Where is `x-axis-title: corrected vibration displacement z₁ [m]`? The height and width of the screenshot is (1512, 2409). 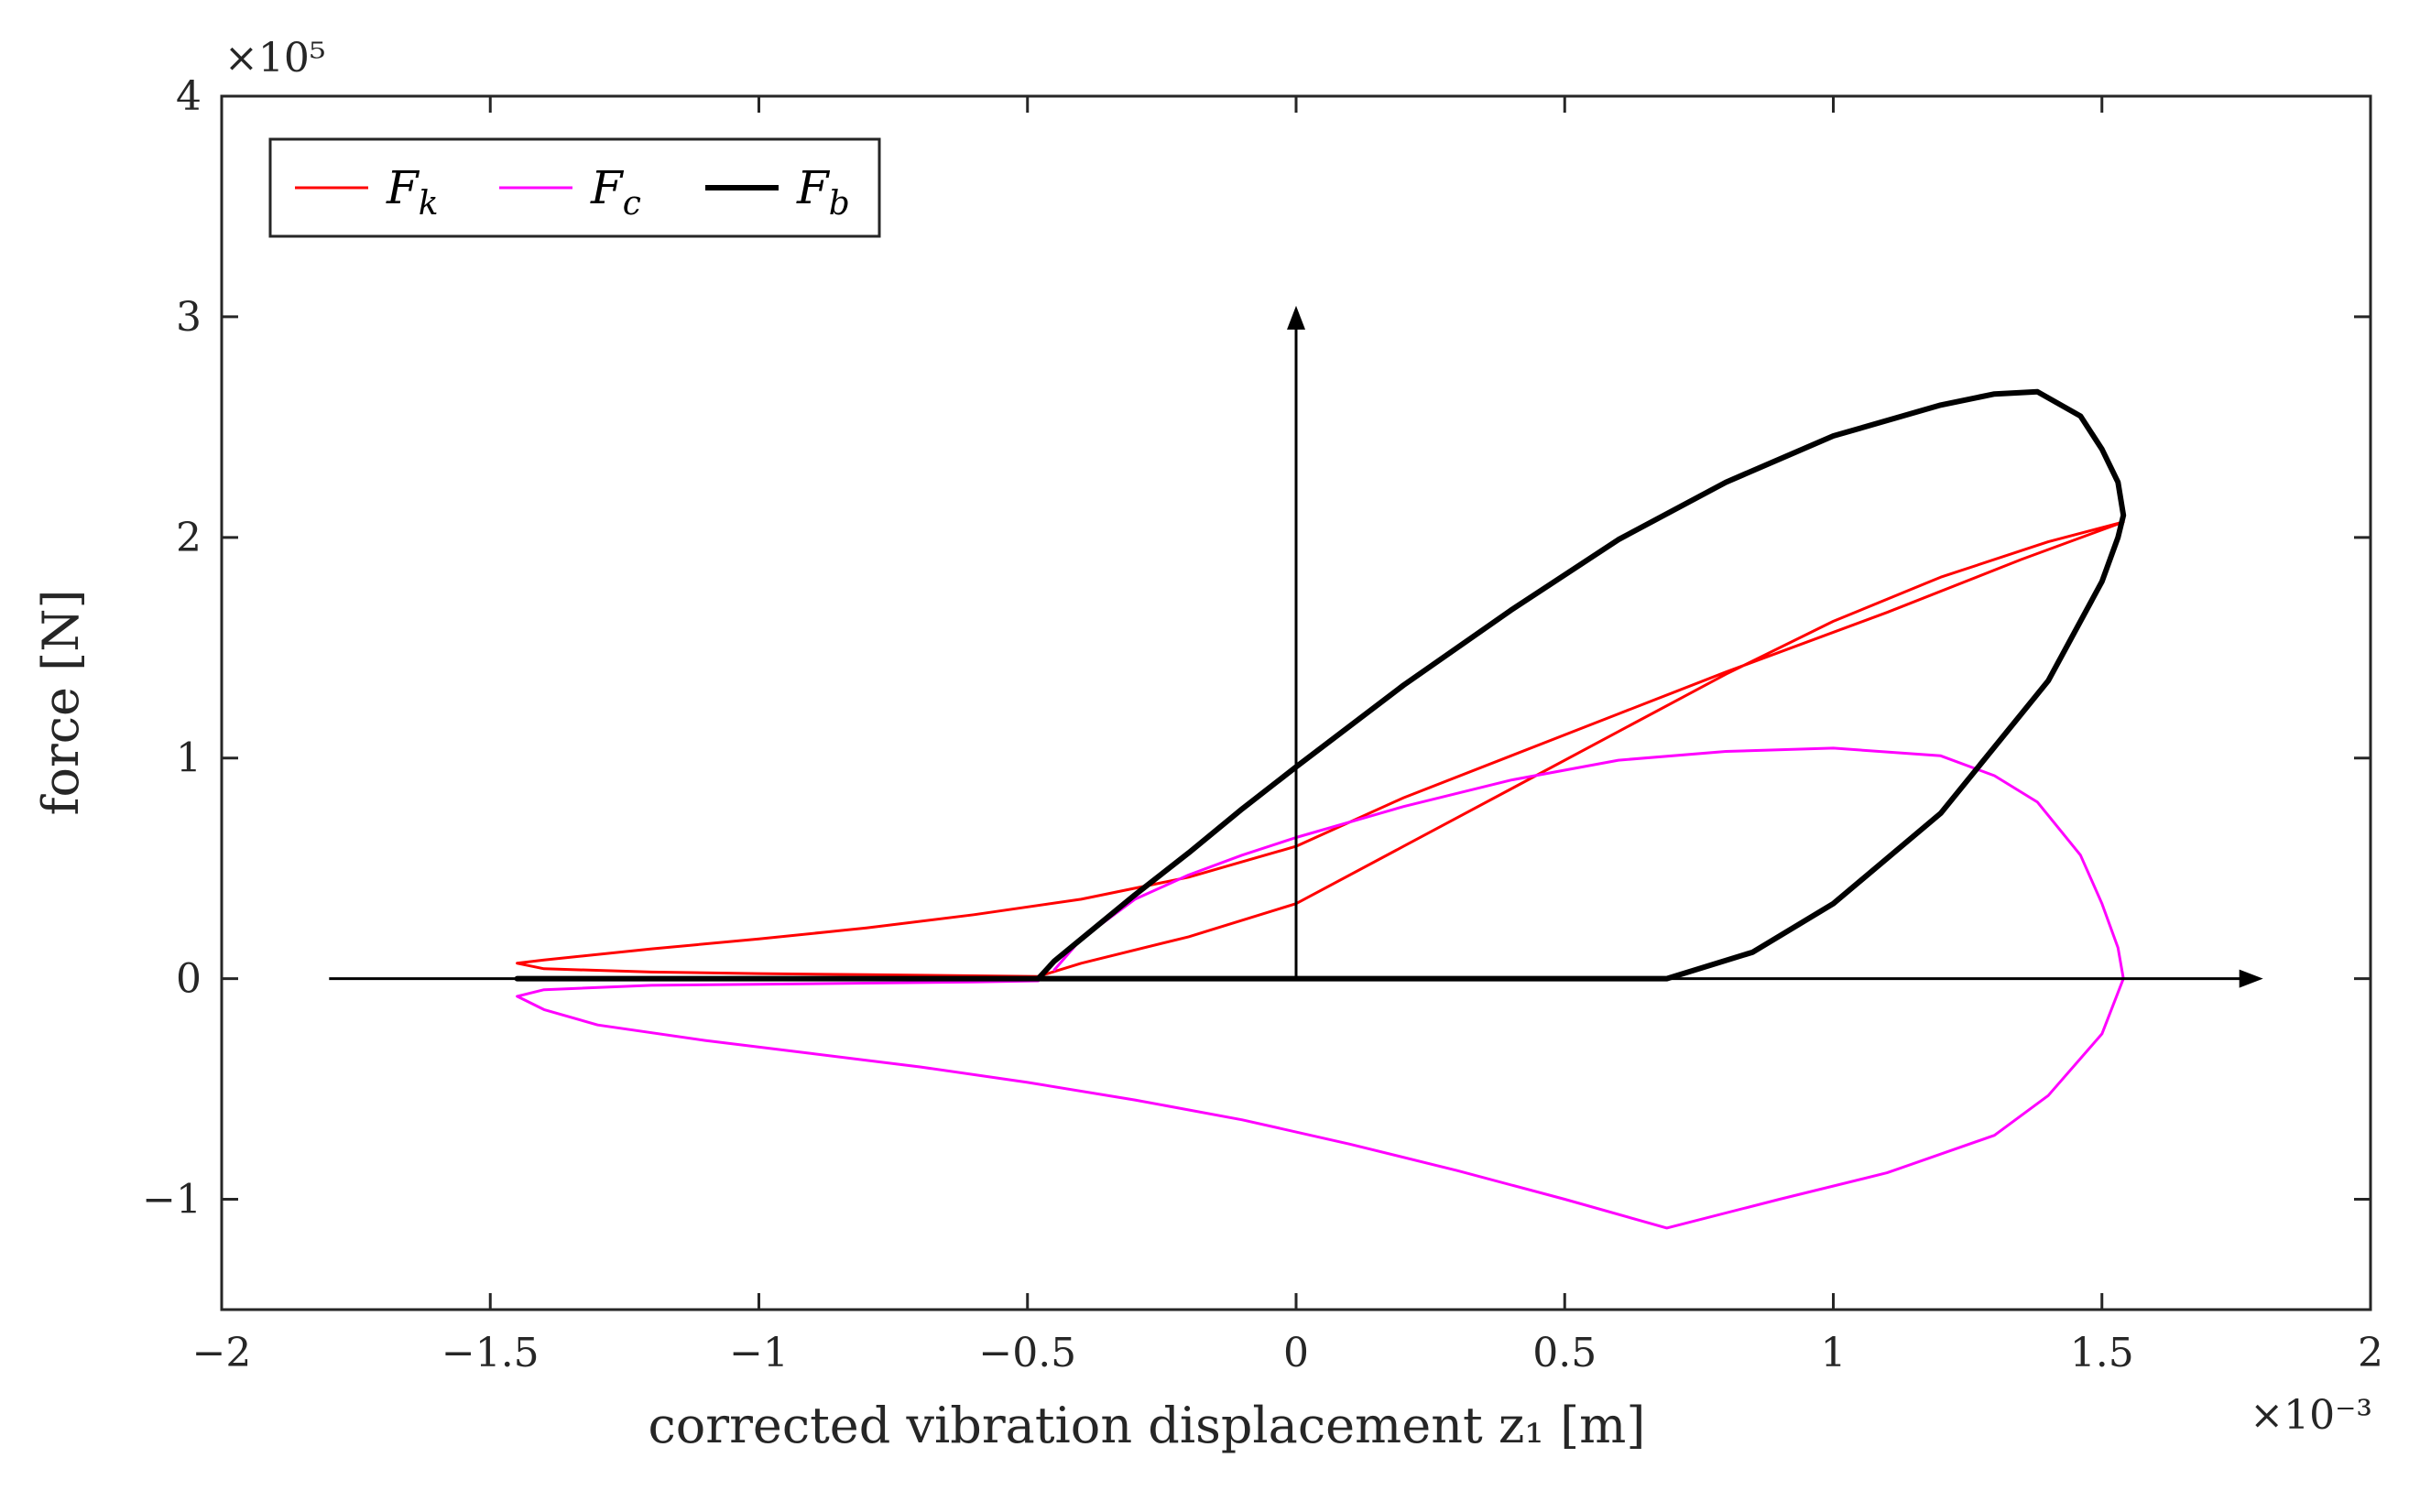
x-axis-title: corrected vibration displacement z₁ [m] is located at coordinates (1147, 1425).